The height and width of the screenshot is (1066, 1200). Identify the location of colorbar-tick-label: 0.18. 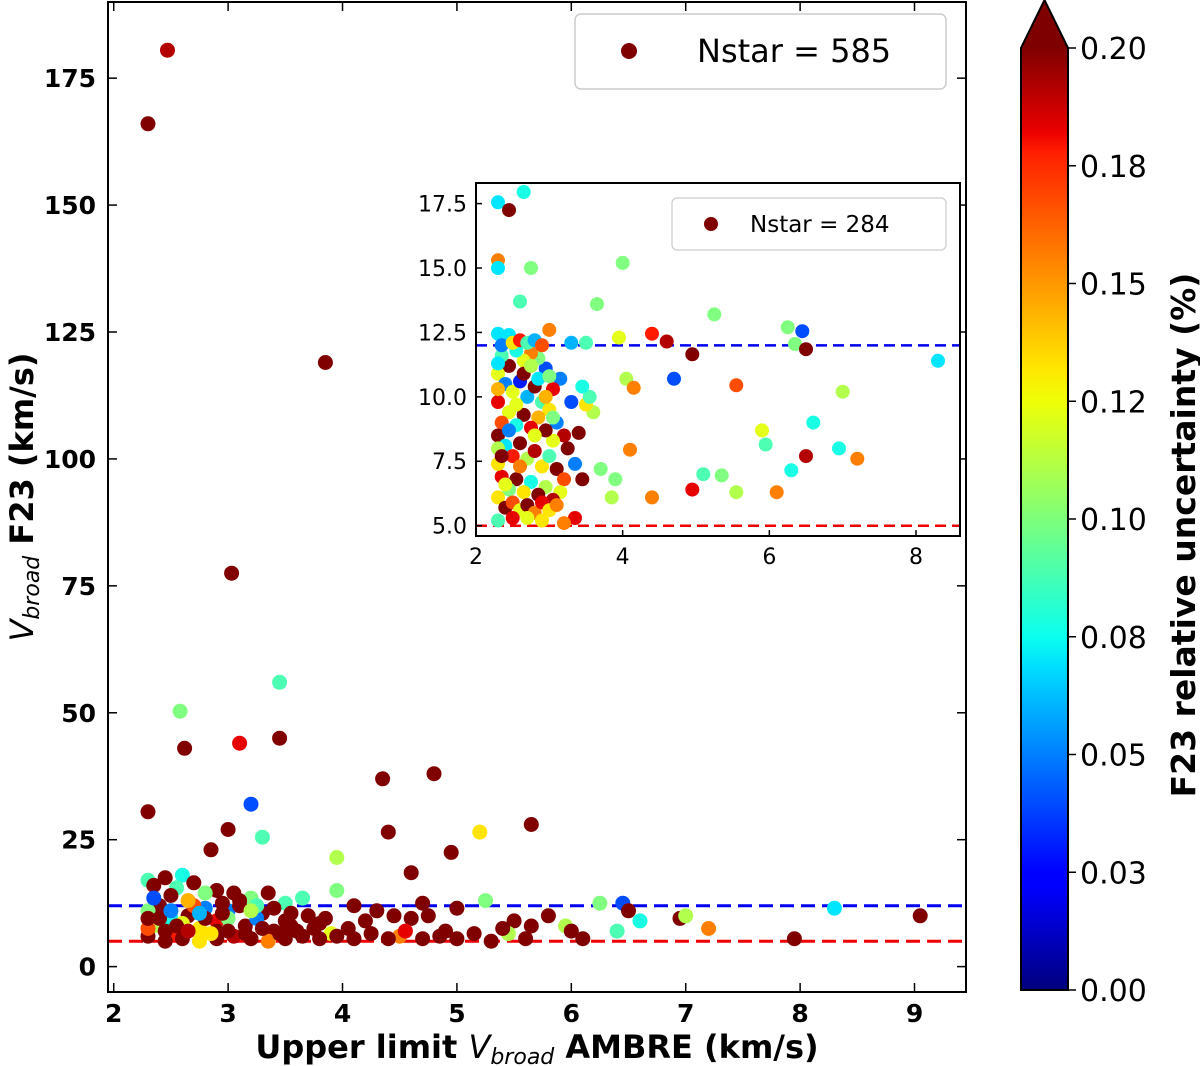
(1113, 167).